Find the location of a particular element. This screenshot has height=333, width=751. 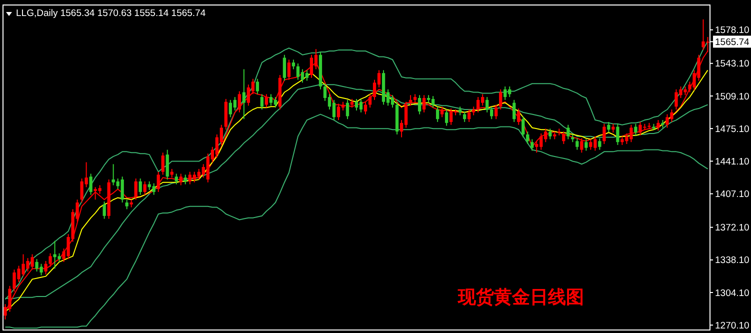

y-tick-label: 1407.10 is located at coordinates (732, 194).